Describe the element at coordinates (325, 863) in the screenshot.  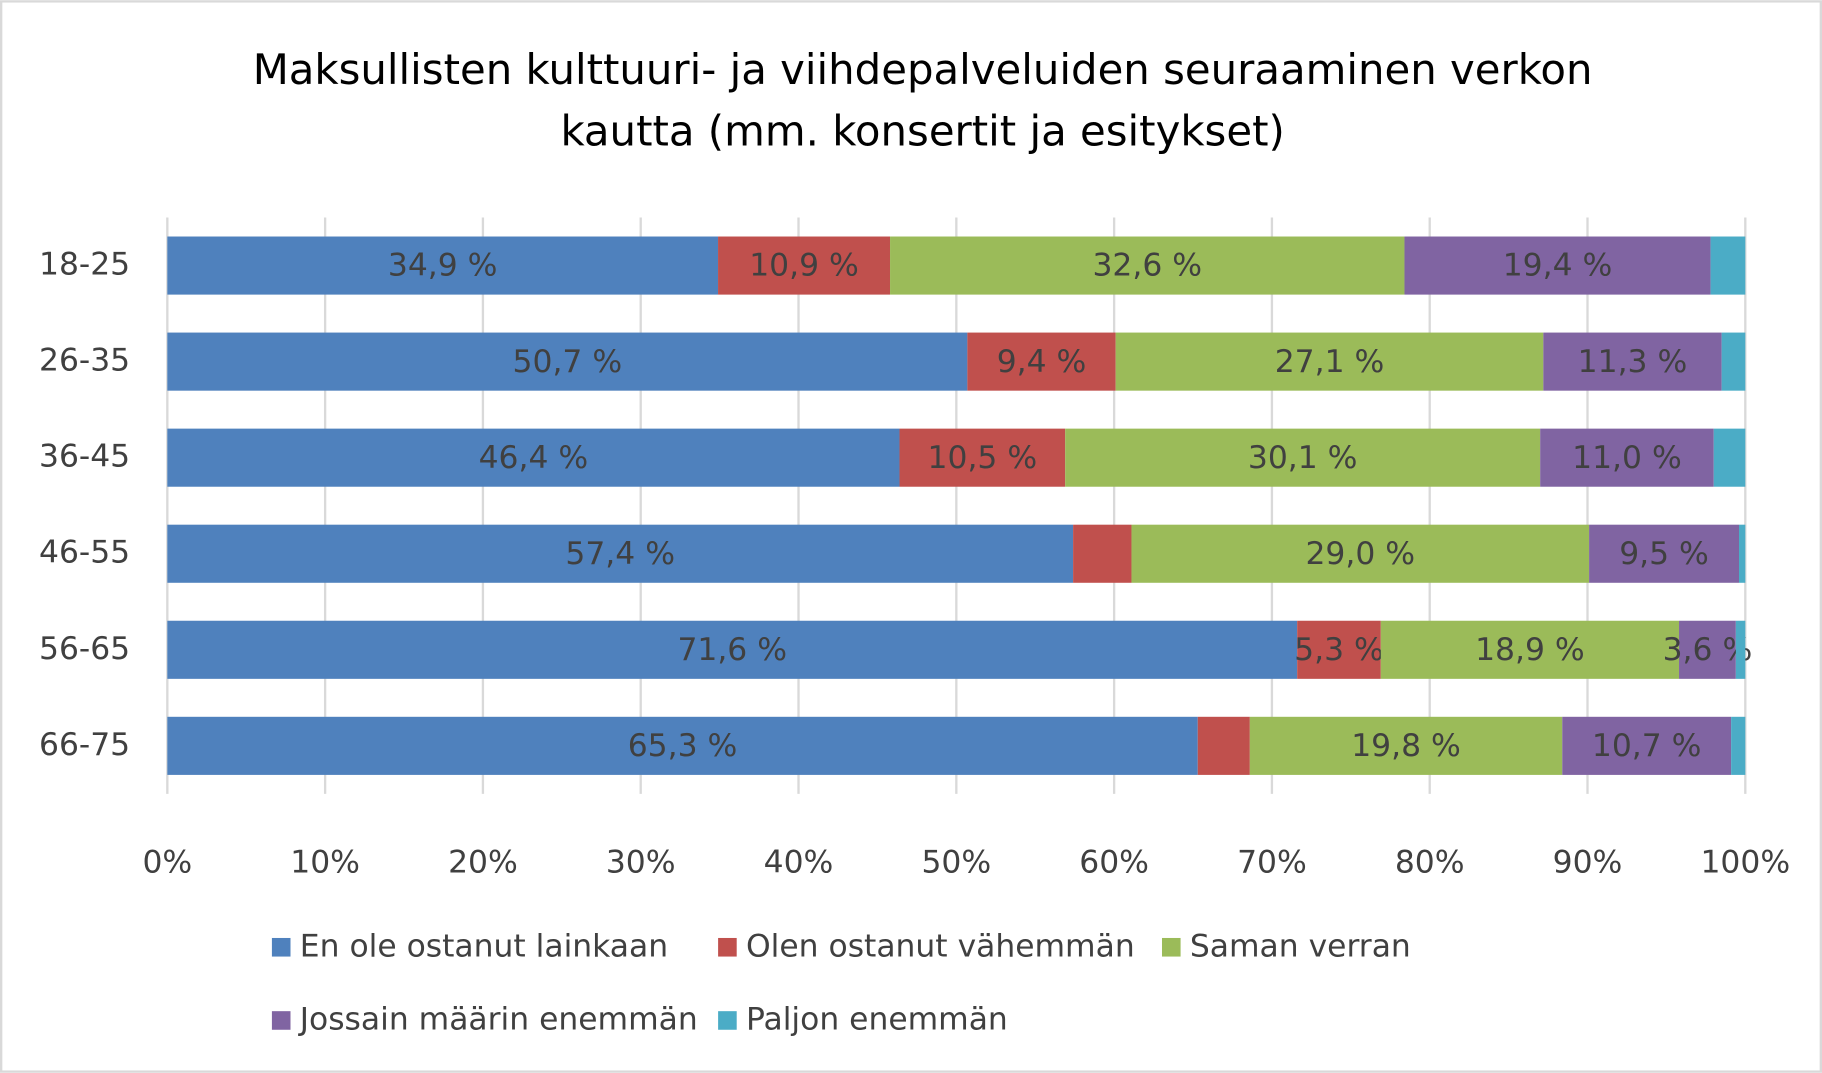
I see `x-tick-label: 10%` at that location.